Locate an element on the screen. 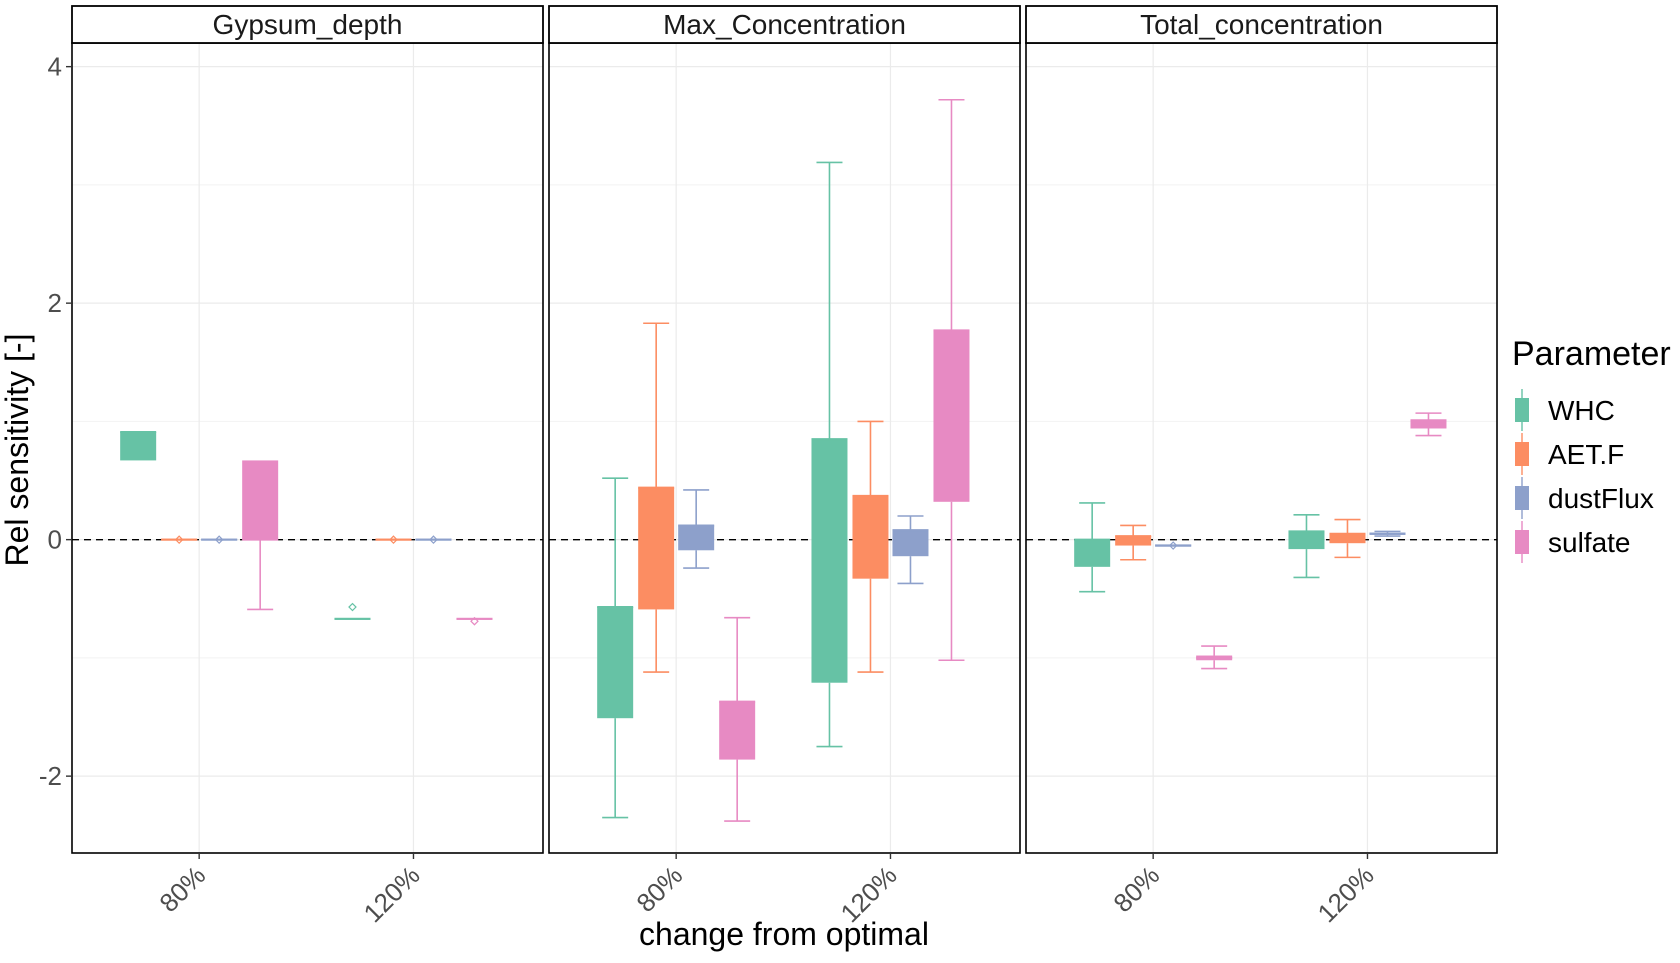  legend-label: AET.F is located at coordinates (1586, 454).